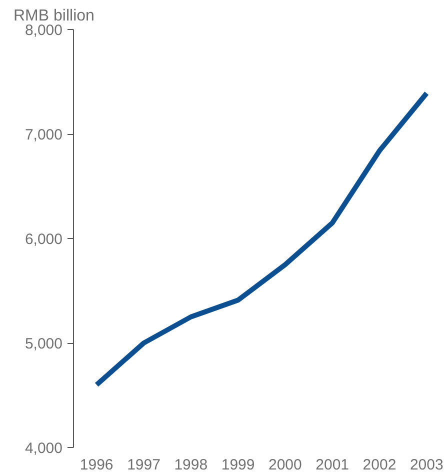  What do you see at coordinates (43, 344) in the screenshot?
I see `y-tick-label: 5,000` at bounding box center [43, 344].